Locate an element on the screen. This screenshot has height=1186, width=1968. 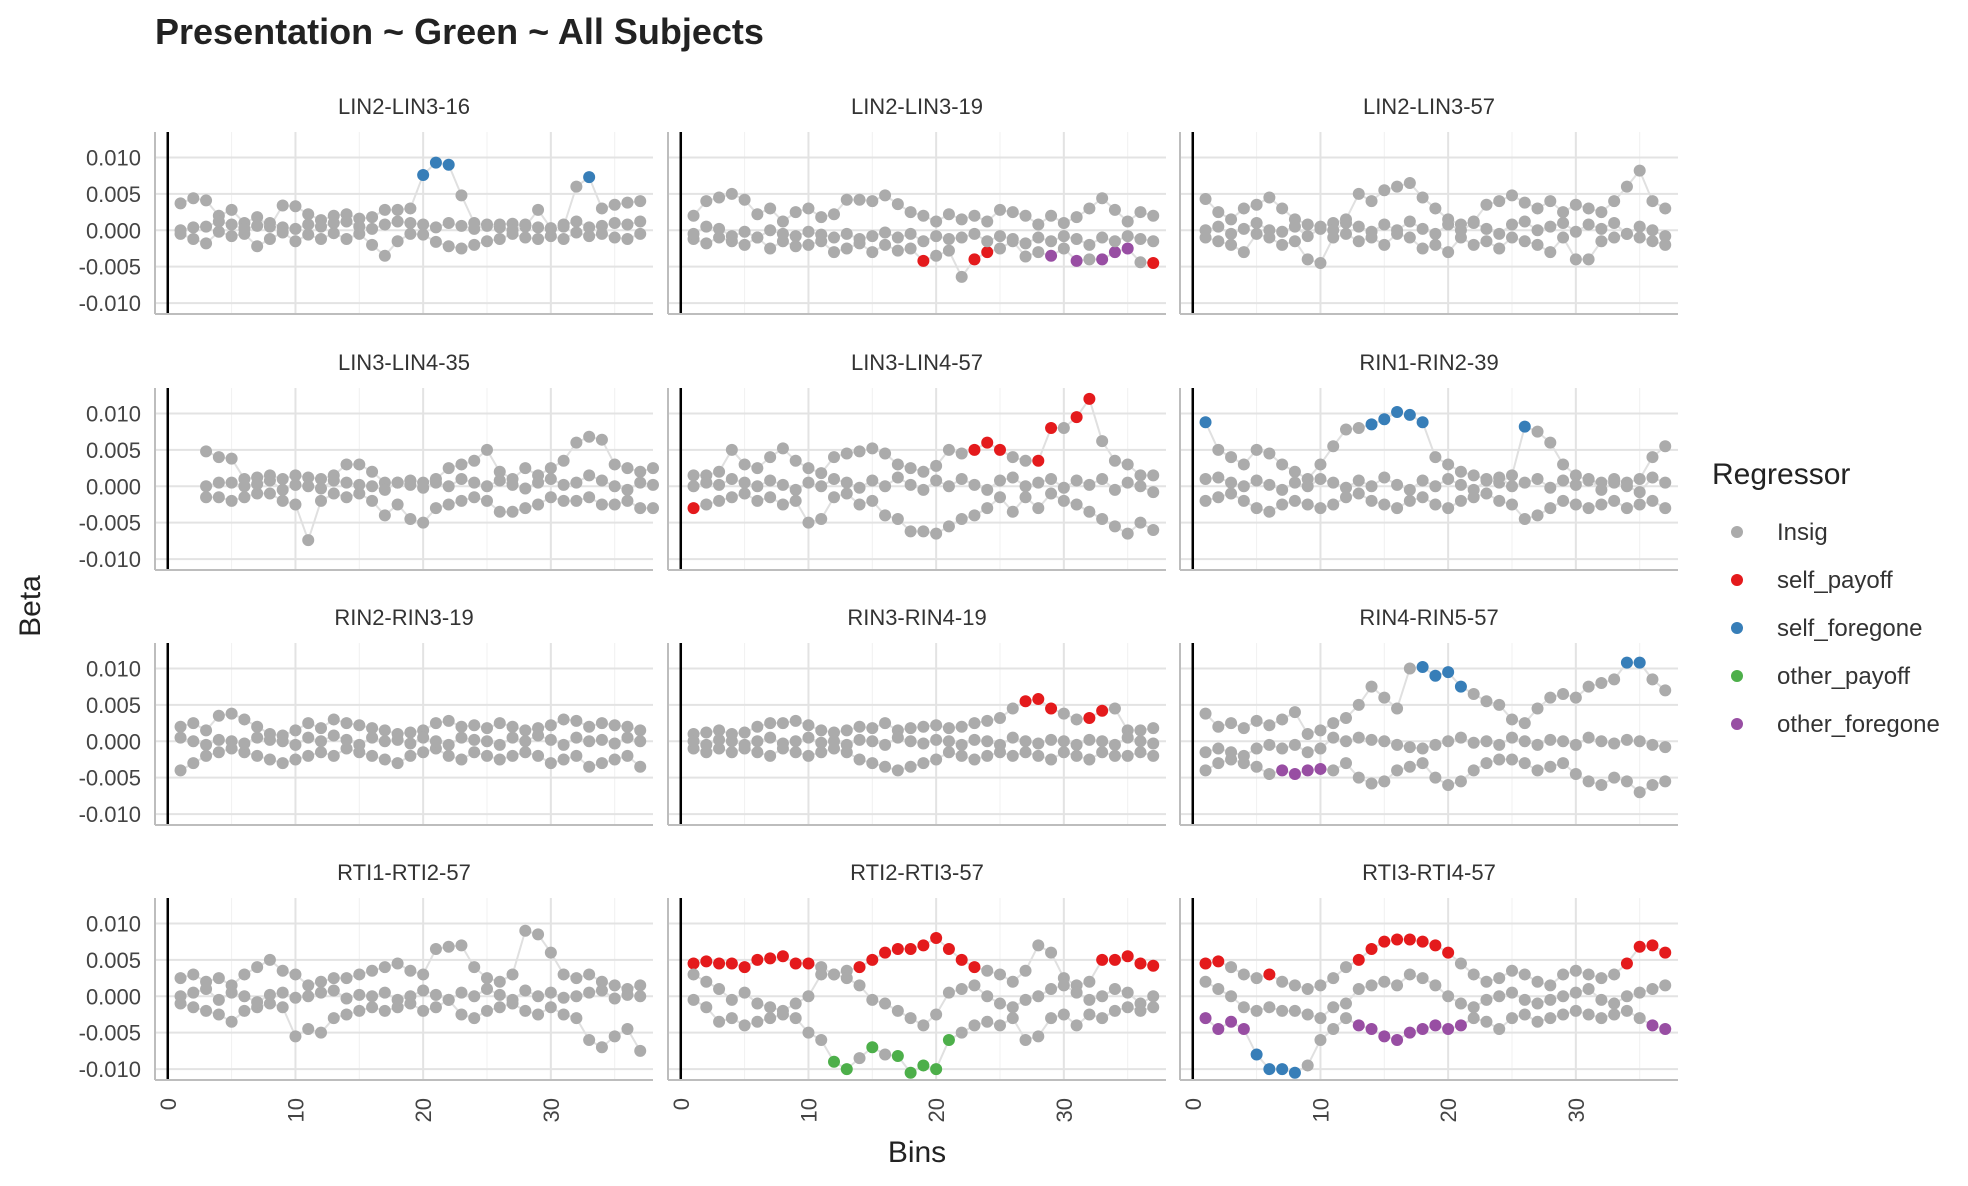
x-tick-label: 30 is located at coordinates (1064, 1110).